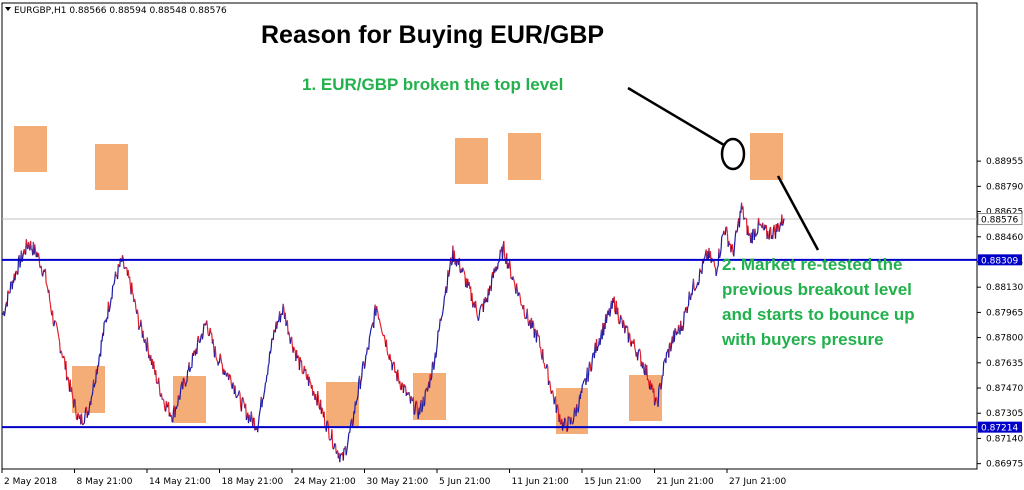 The height and width of the screenshot is (490, 1024). What do you see at coordinates (818, 314) in the screenshot?
I see `annotation-retest-line-3: and starts to bounce up` at bounding box center [818, 314].